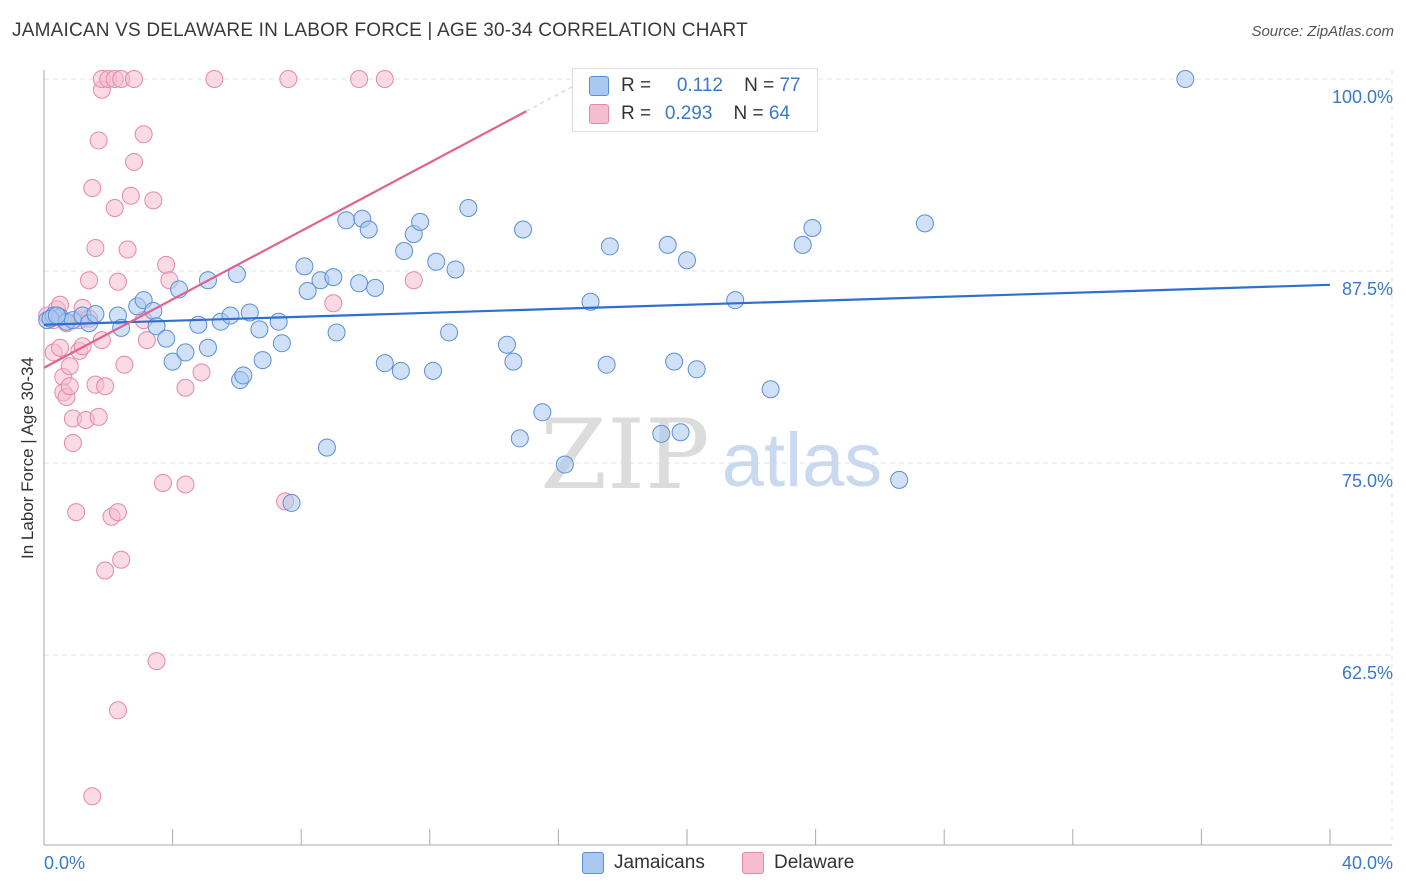 The image size is (1406, 892). What do you see at coordinates (659, 862) in the screenshot?
I see `jamaicans-label: Jamaicans` at bounding box center [659, 862].